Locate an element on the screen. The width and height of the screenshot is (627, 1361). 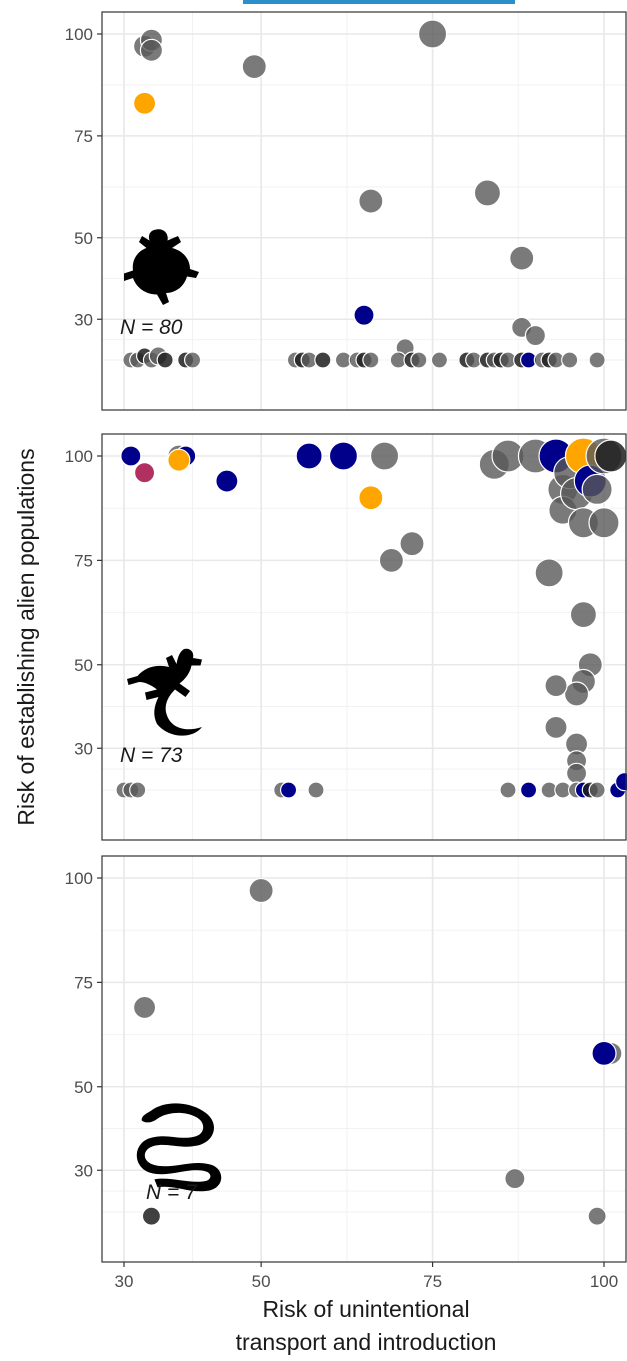
snake-icon is located at coordinates (179, 1147).